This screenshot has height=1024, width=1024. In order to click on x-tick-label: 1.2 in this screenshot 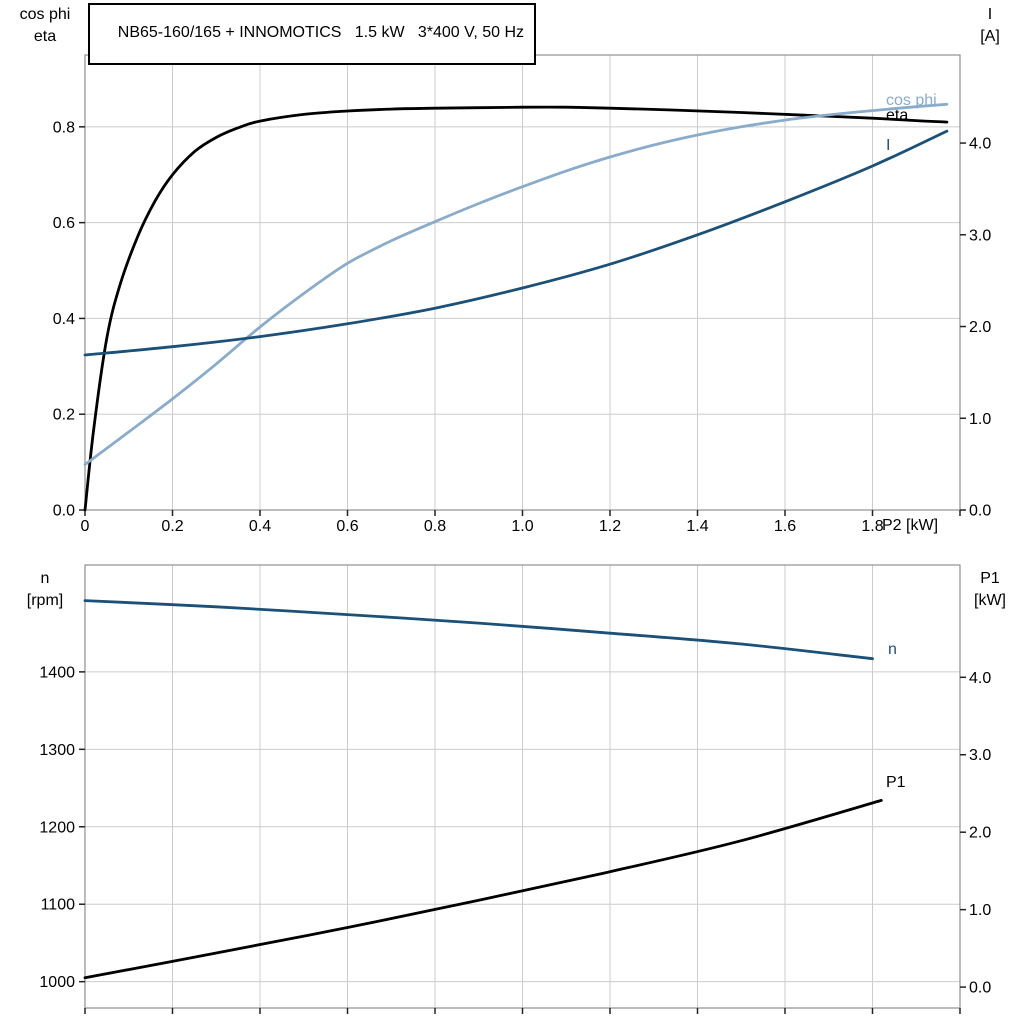, I will do `click(610, 526)`.